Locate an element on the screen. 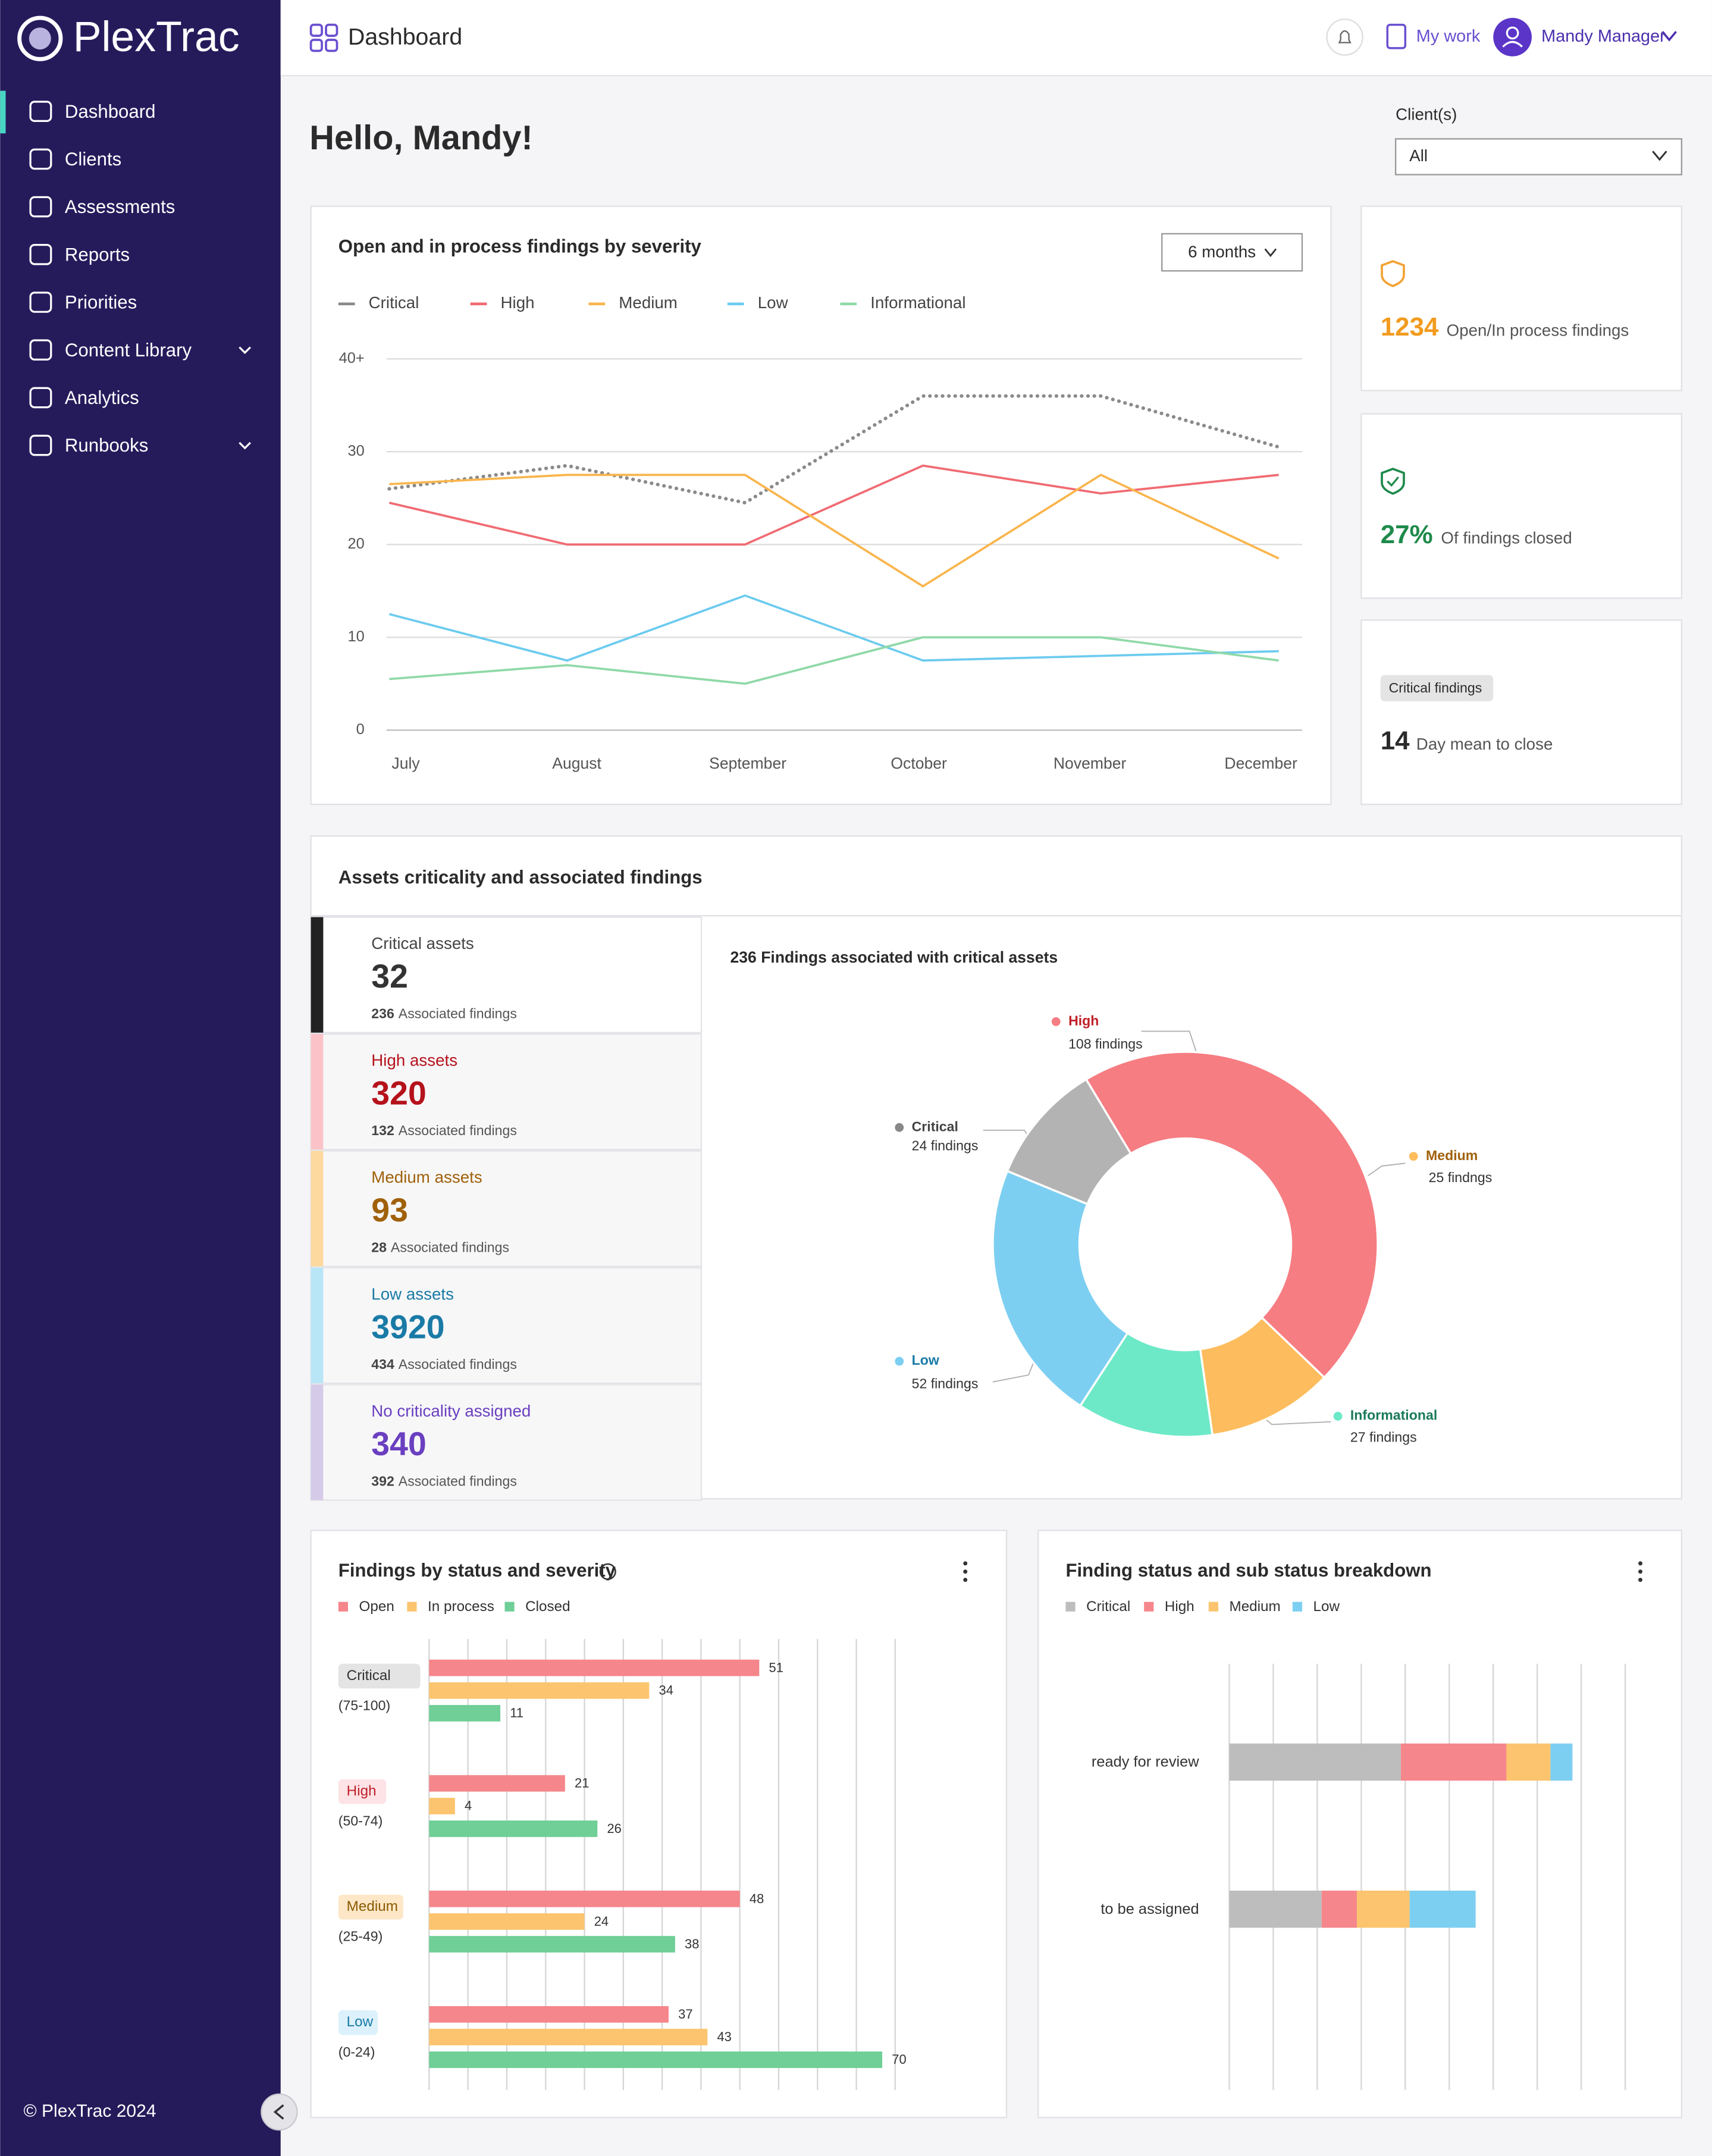  notifications is located at coordinates (1344, 37).